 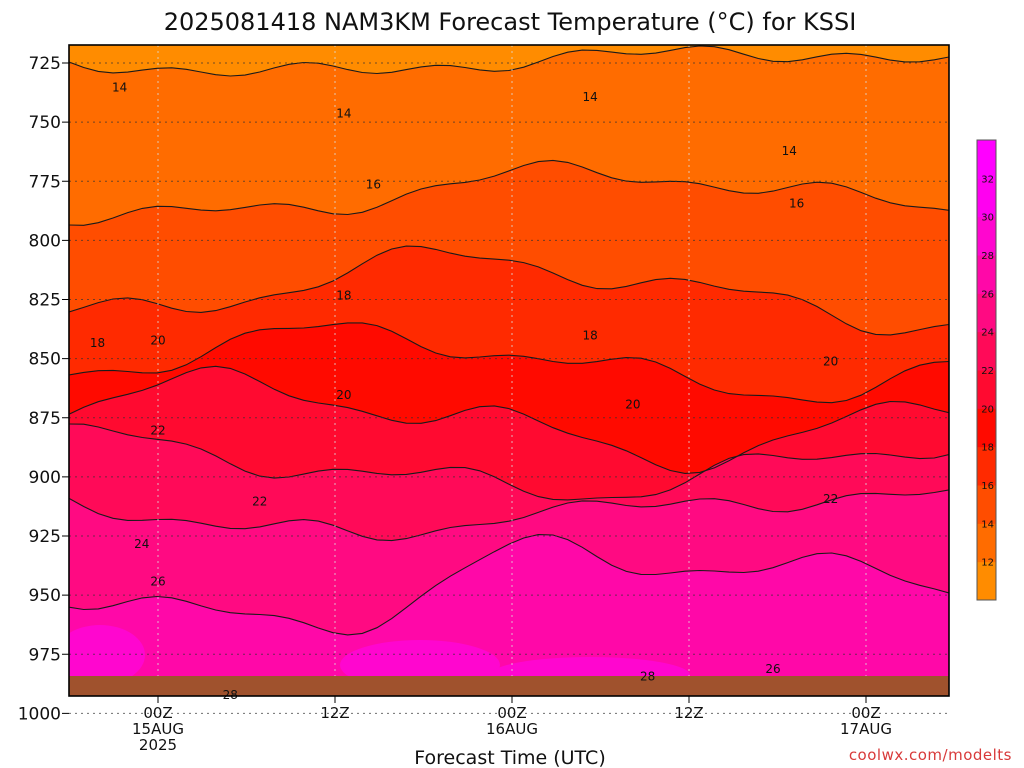 What do you see at coordinates (987, 524) in the screenshot?
I see `colorbar-label: 14` at bounding box center [987, 524].